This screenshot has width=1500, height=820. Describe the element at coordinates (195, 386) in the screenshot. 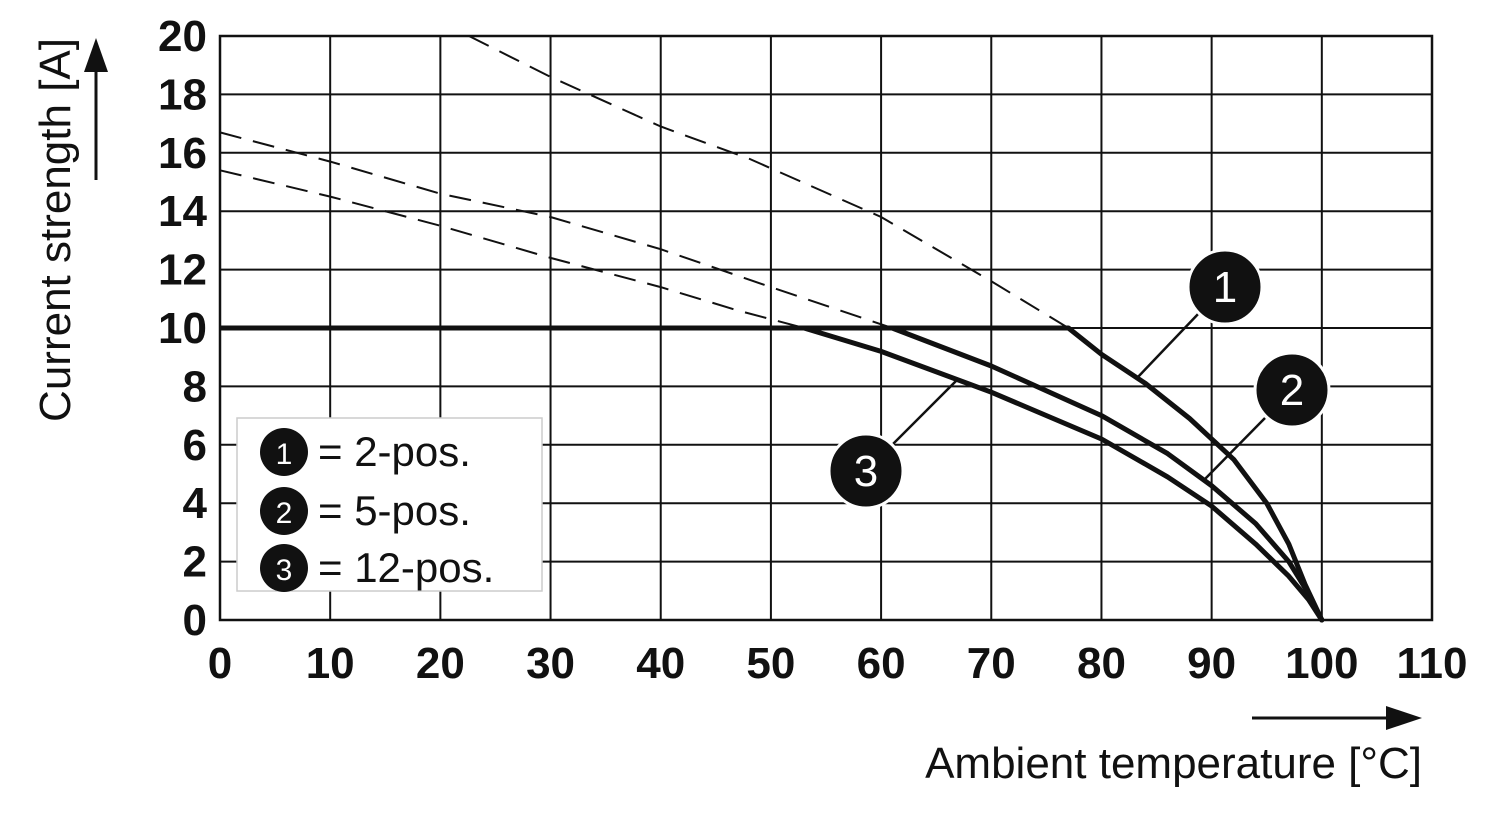

I see `y-tick-label-8: 8` at that location.